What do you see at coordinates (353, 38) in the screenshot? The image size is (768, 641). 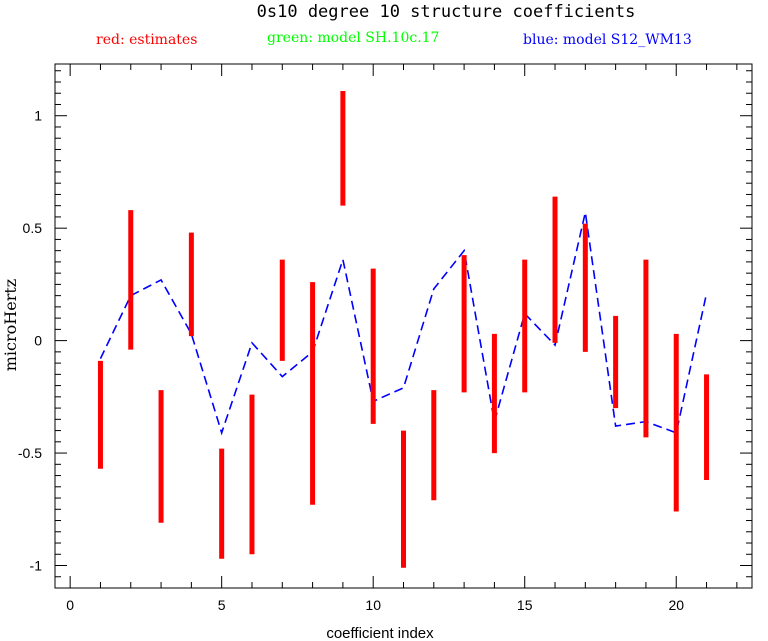 I see `legend-model-sh: green: model SH.10c.17` at bounding box center [353, 38].